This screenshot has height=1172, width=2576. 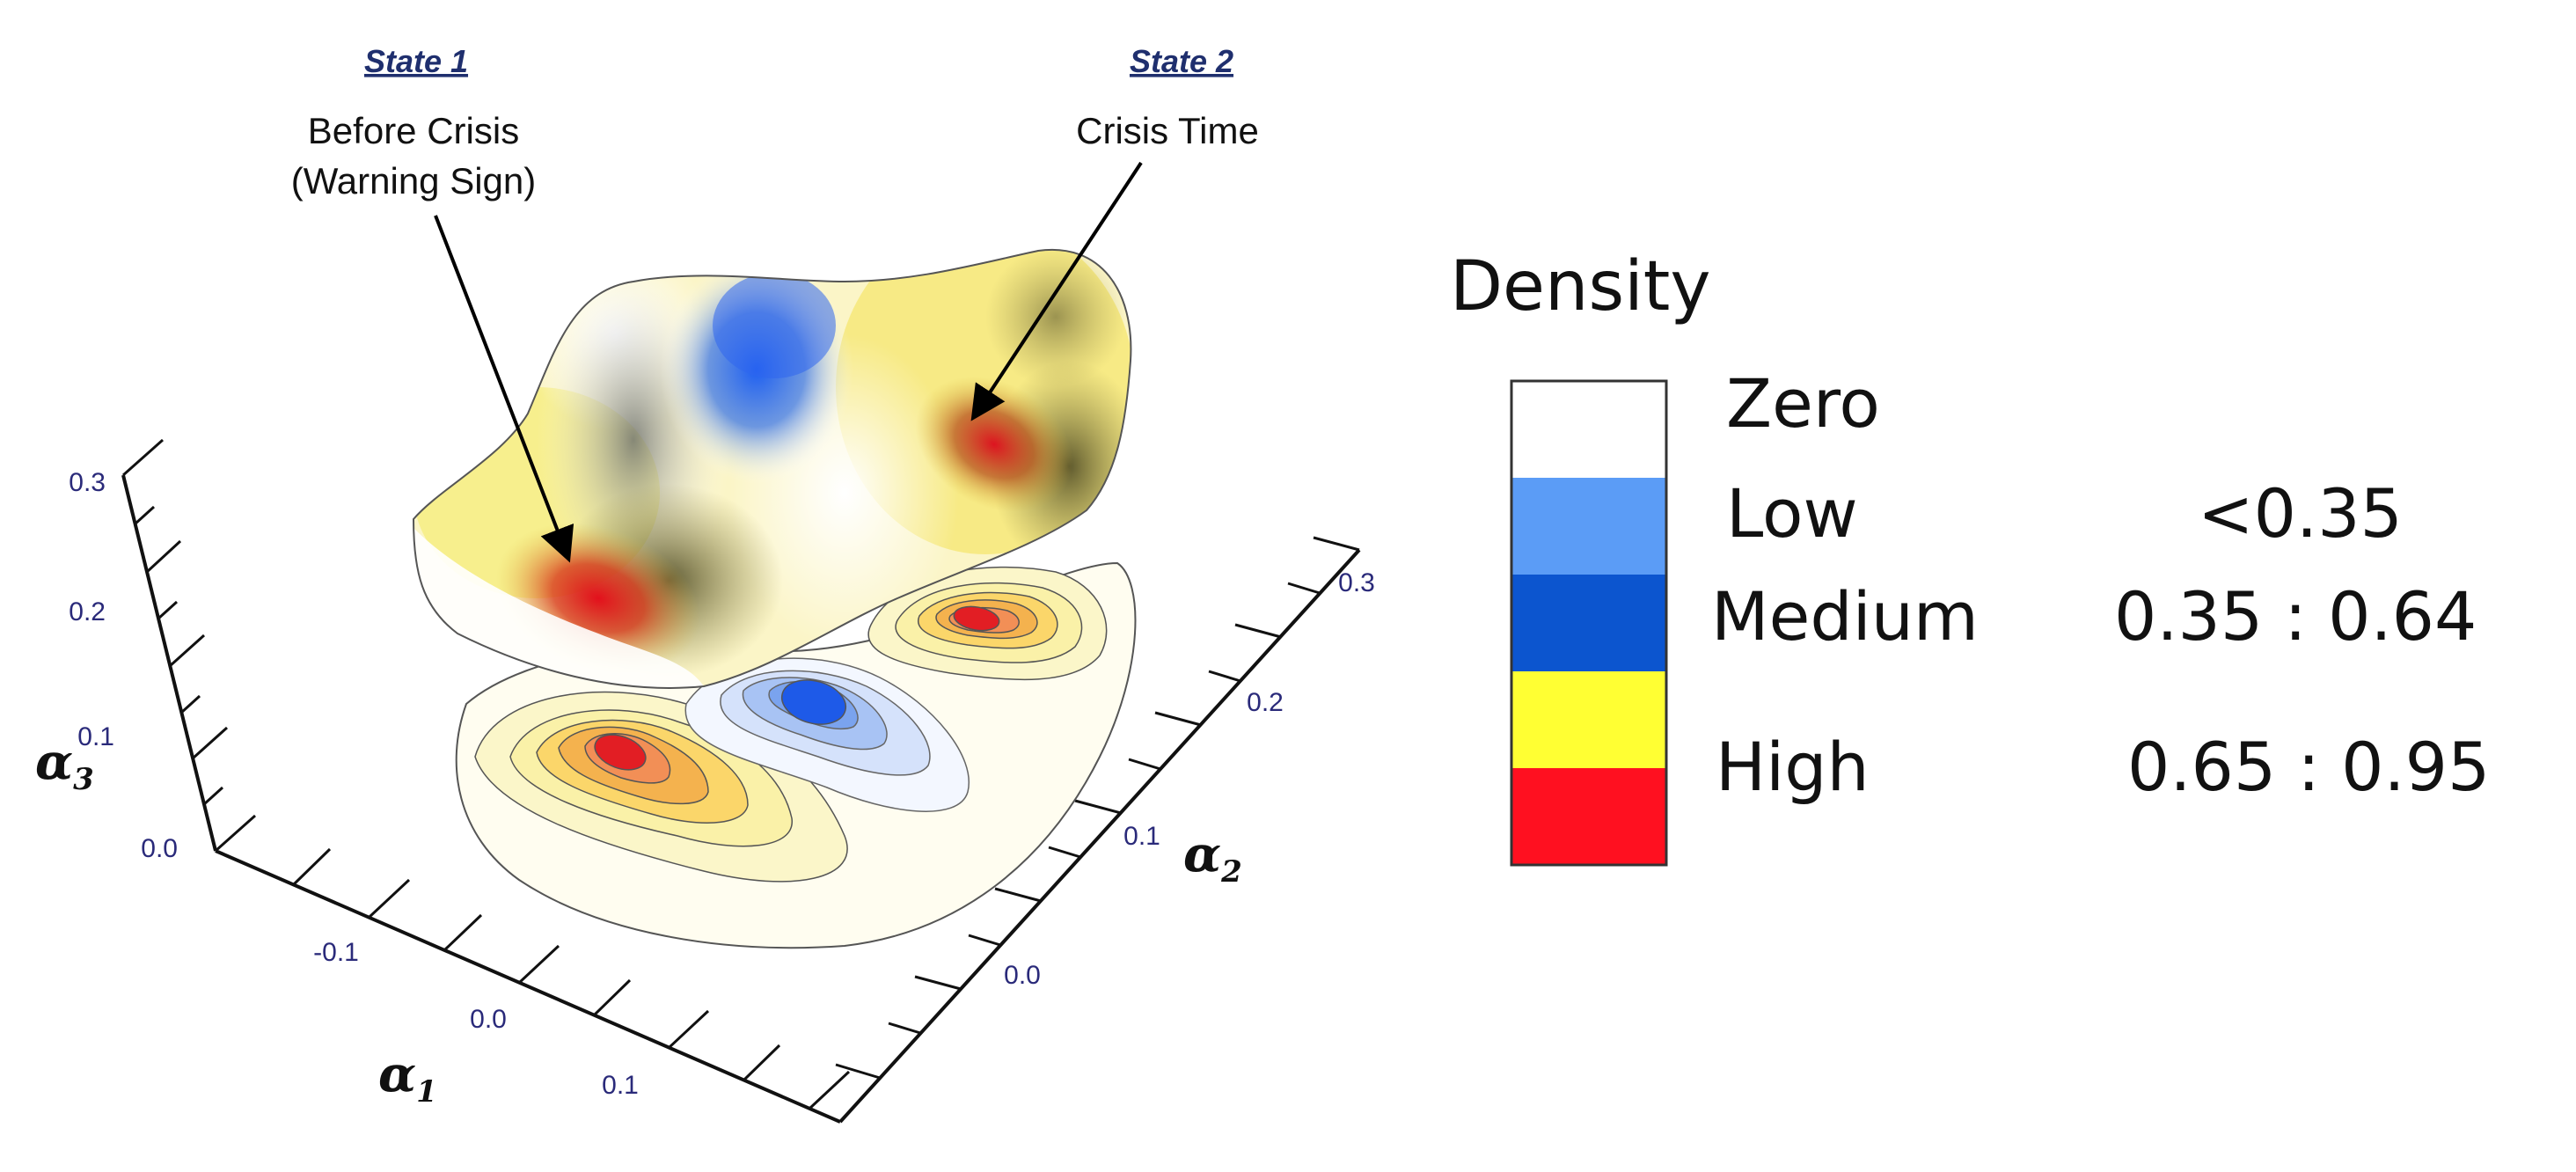 I want to click on legend-swatch-medium, so click(x=1588, y=623).